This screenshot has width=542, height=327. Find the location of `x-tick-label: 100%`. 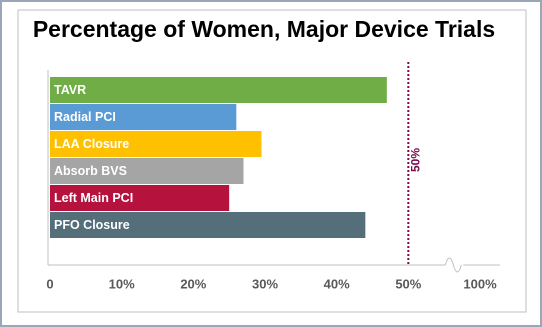

x-tick-label: 100% is located at coordinates (480, 283).